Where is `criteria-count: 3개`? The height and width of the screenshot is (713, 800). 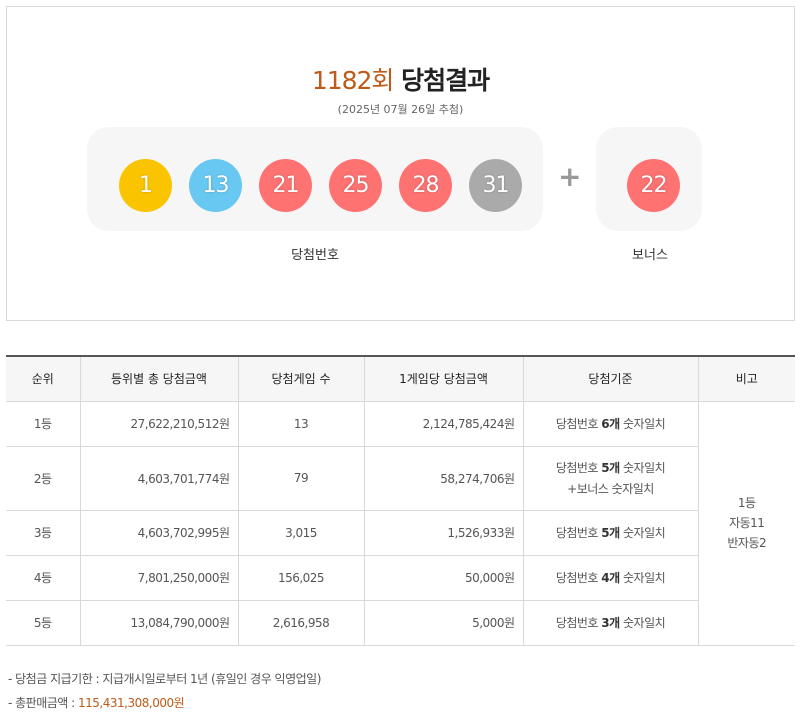 criteria-count: 3개 is located at coordinates (610, 623).